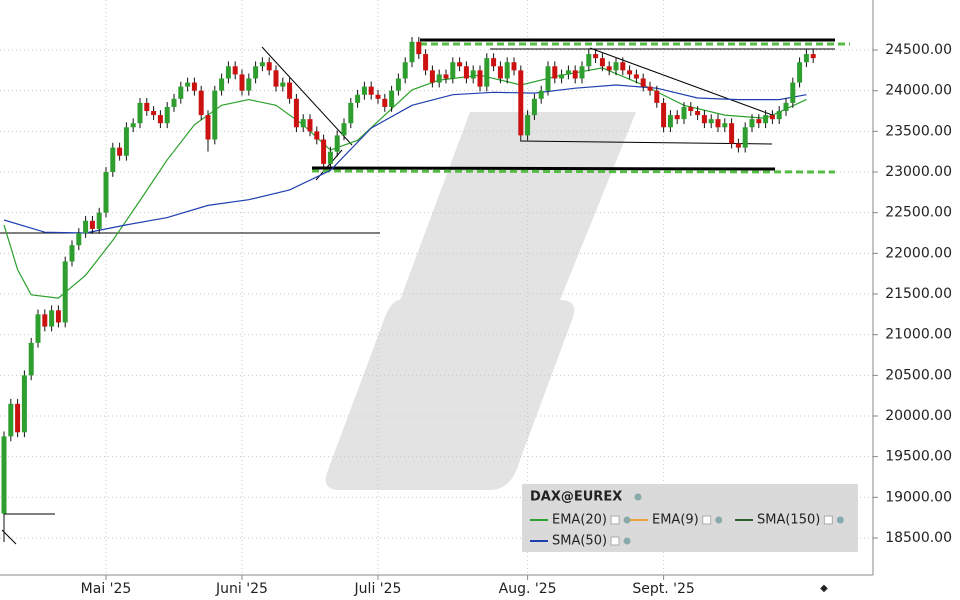  I want to click on legend-title: DAX@EUREX, so click(576, 497).